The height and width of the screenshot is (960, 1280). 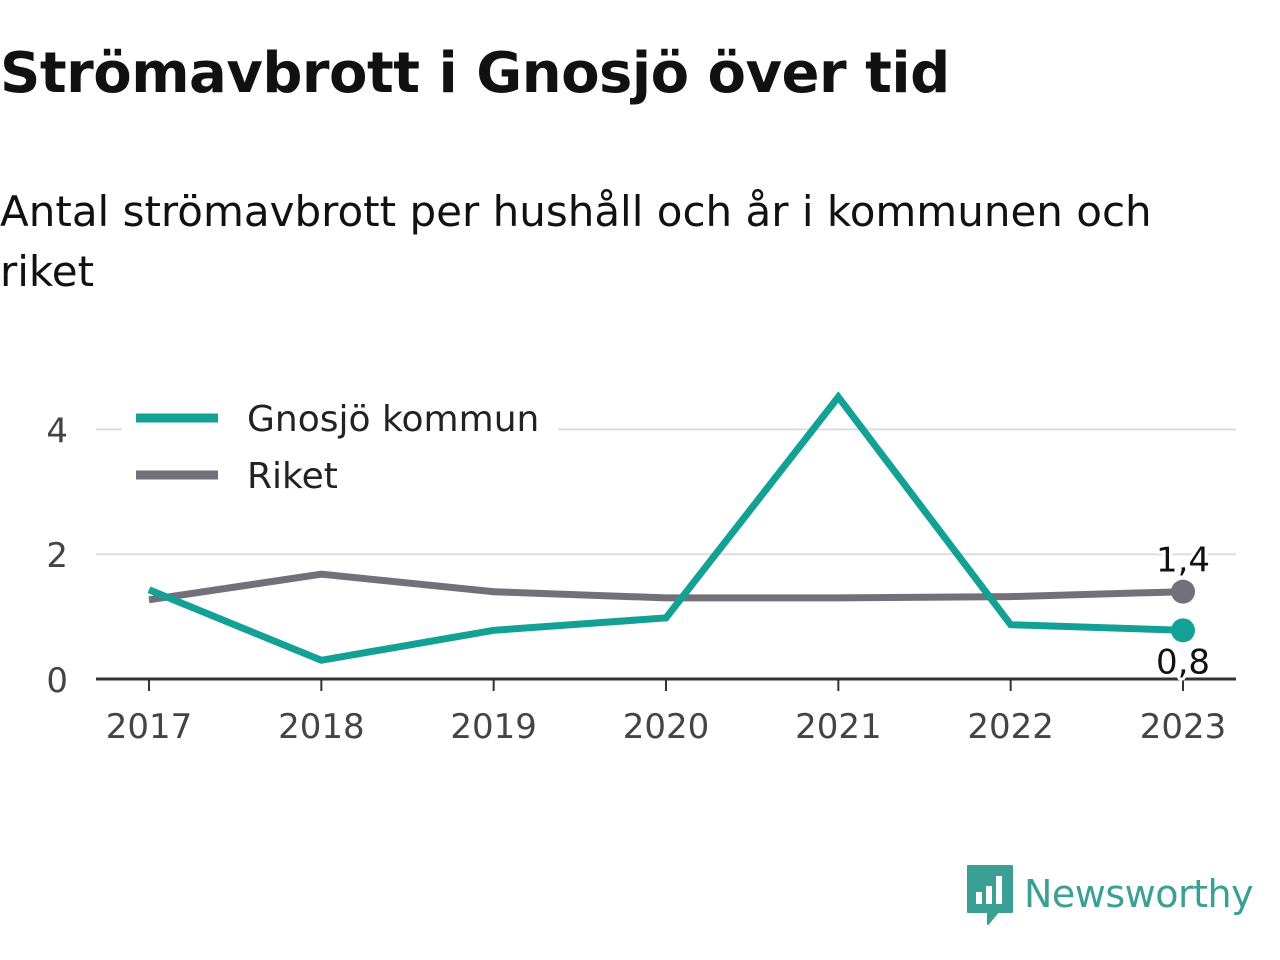 What do you see at coordinates (57, 681) in the screenshot?
I see `y-tick-label: 0` at bounding box center [57, 681].